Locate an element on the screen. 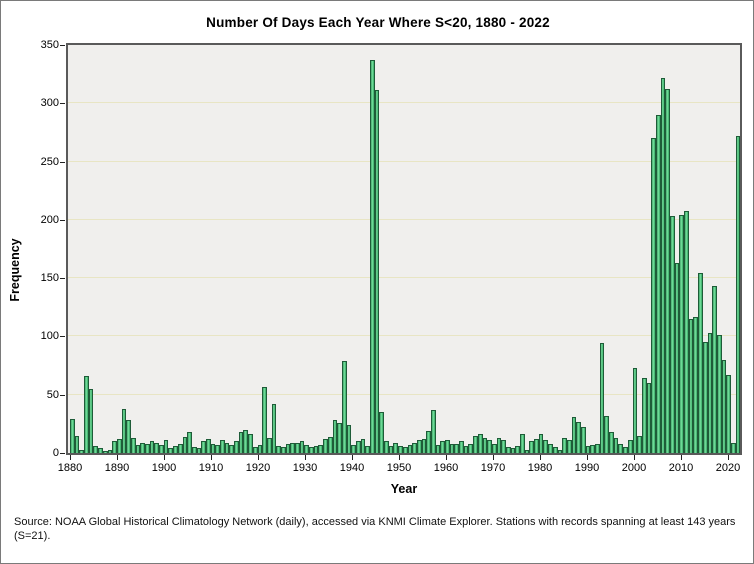 This screenshot has height=564, width=754. bar-1915 is located at coordinates (236, 447).